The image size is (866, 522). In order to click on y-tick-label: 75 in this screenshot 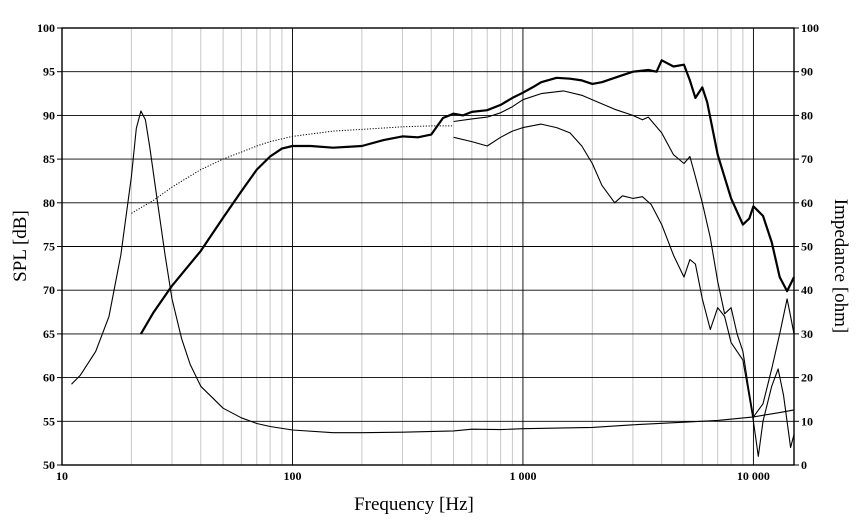, I will do `click(49, 247)`.